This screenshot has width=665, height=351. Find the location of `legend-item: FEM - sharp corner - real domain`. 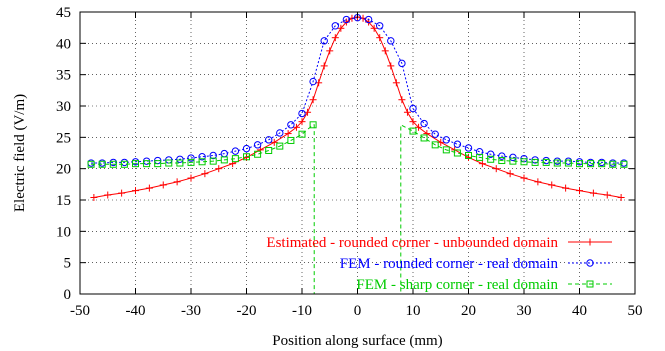

legend-item: FEM - sharp corner - real domain is located at coordinates (484, 285).